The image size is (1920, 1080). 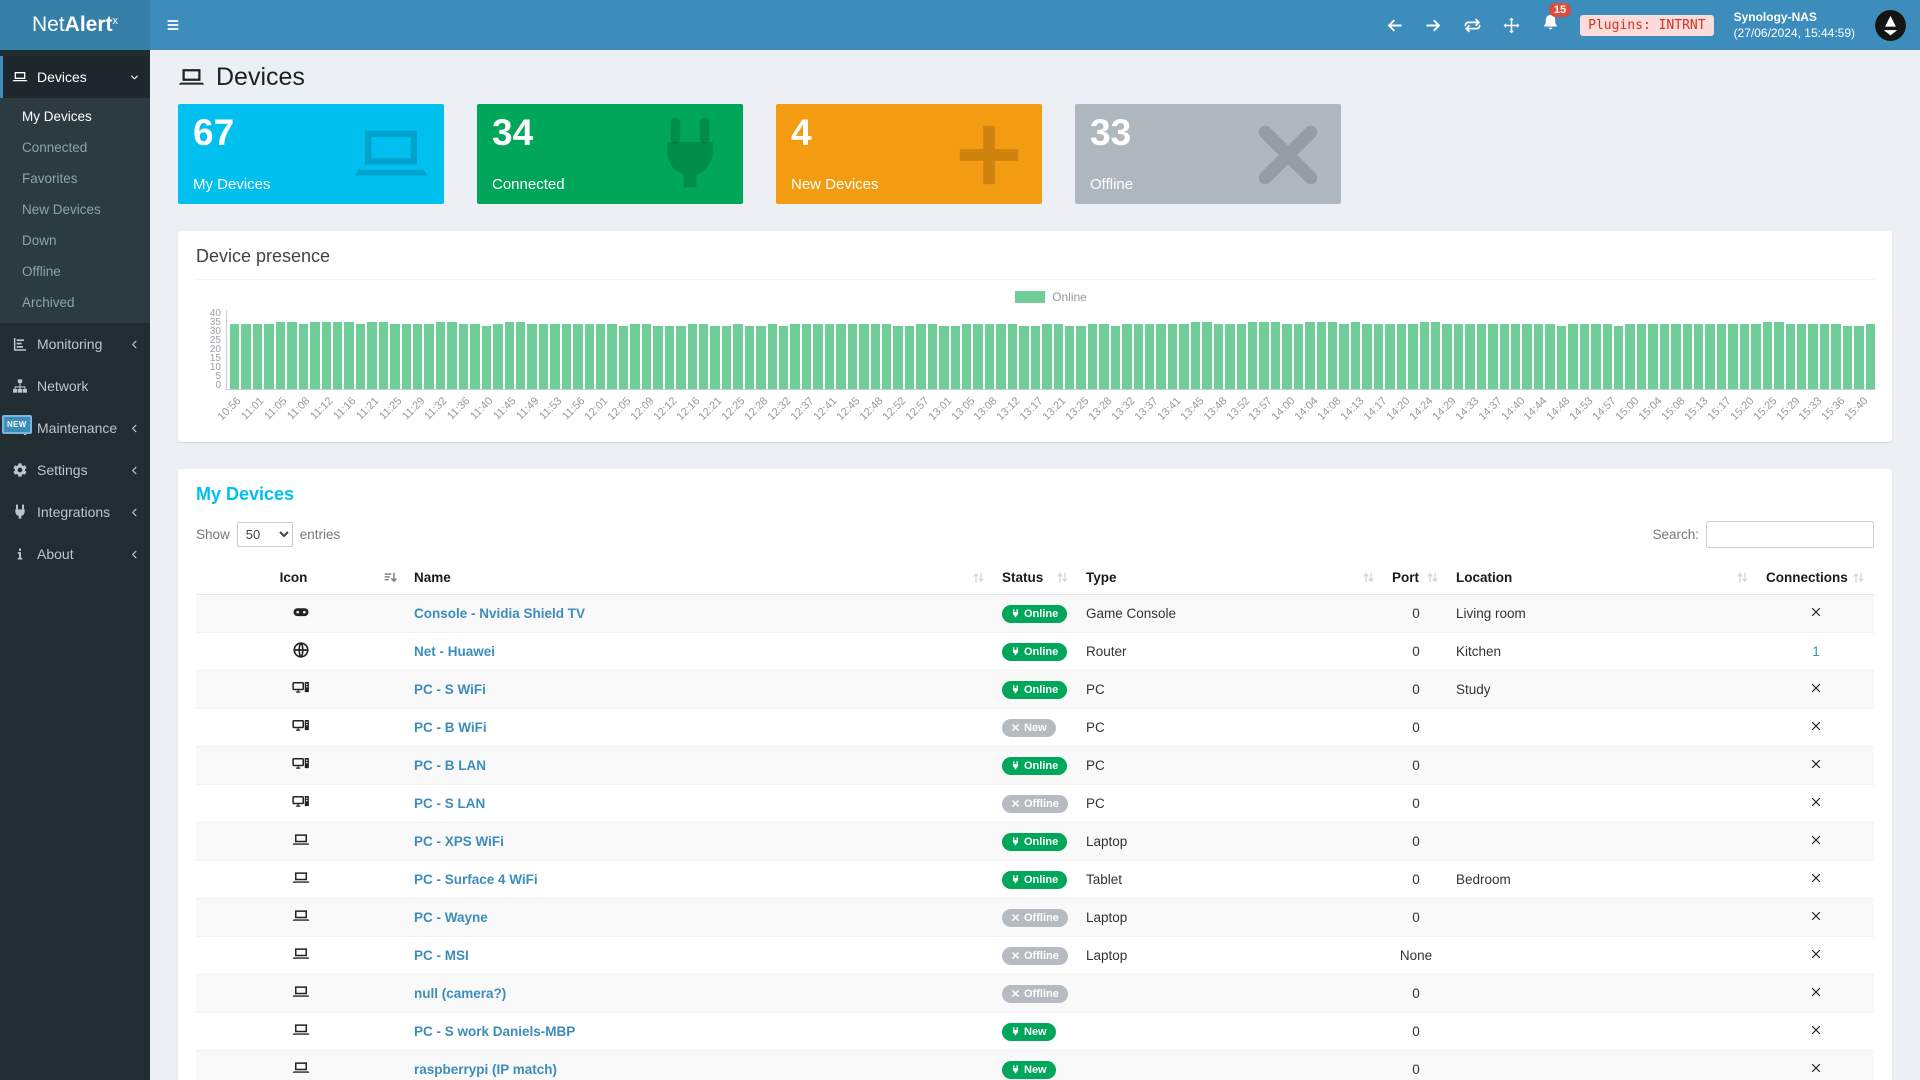 What do you see at coordinates (75, 428) in the screenshot?
I see `sidebar-item-maintenance: NEW Maintenance` at bounding box center [75, 428].